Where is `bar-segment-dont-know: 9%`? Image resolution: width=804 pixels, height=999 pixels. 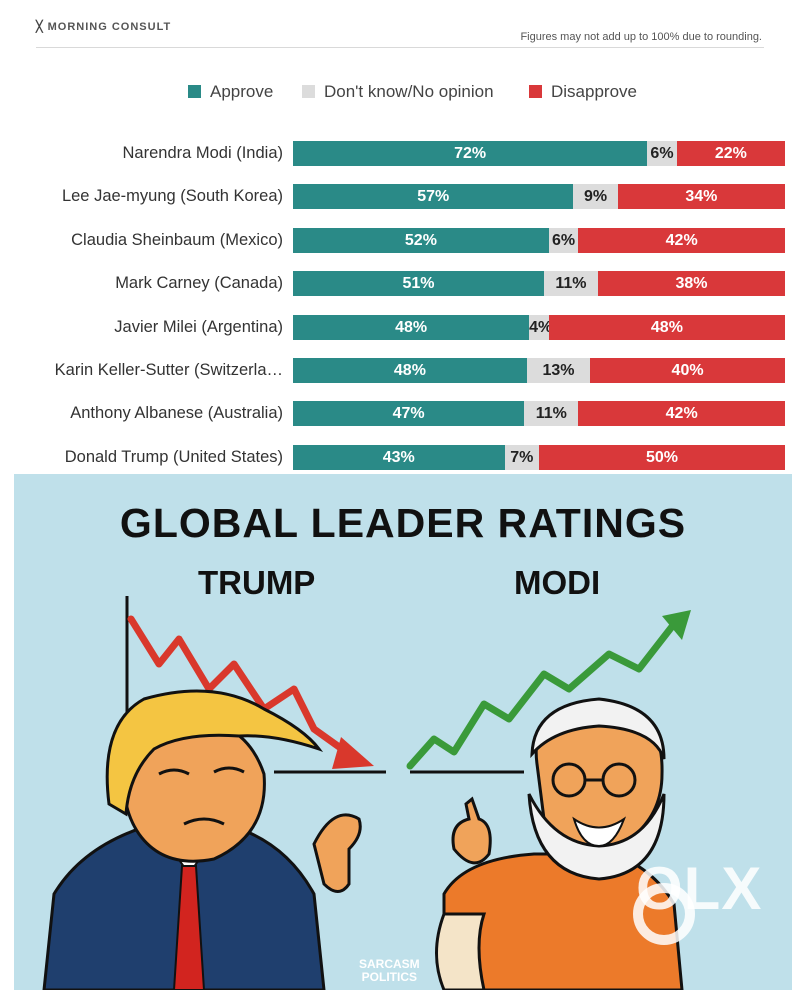 bar-segment-dont-know: 9% is located at coordinates (595, 197).